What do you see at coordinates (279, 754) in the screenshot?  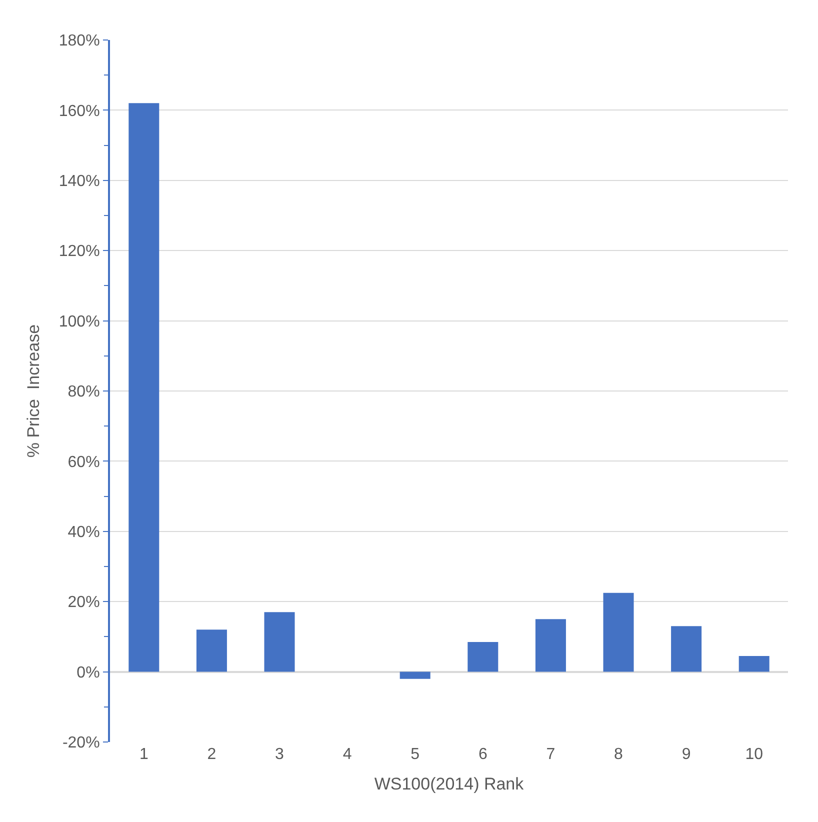 I see `x-tick-label: 3` at bounding box center [279, 754].